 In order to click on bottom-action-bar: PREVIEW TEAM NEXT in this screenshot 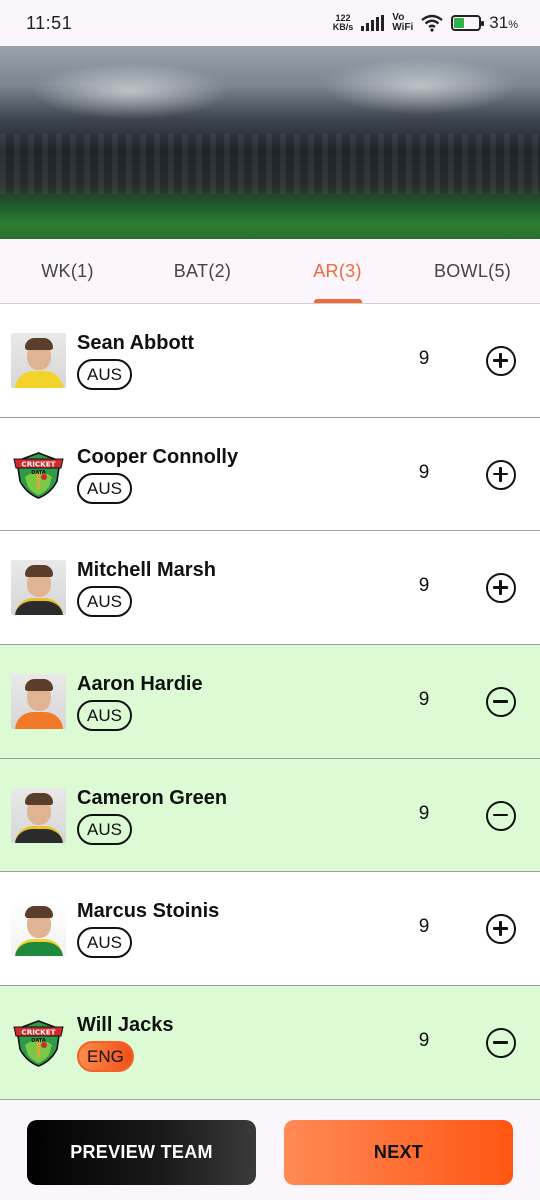, I will do `click(270, 1150)`.